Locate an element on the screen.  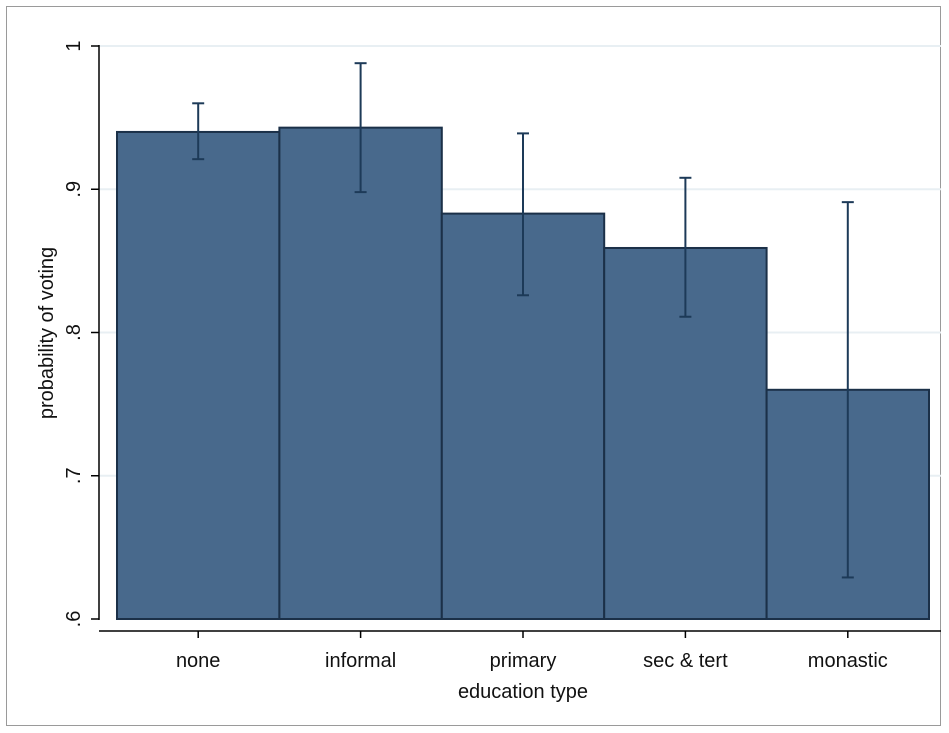
x-tick-label-0: none is located at coordinates (198, 661).